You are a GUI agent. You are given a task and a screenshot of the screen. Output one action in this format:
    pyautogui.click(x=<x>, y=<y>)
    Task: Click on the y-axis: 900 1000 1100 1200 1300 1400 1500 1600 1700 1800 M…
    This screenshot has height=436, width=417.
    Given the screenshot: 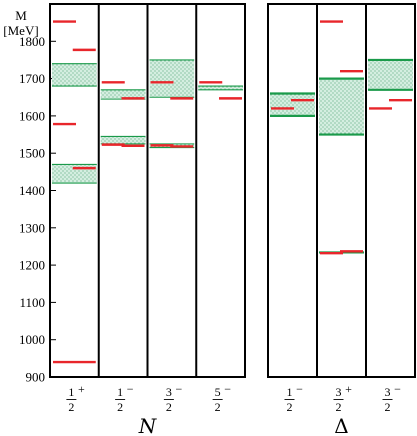 What is the action you would take?
    pyautogui.click(x=29, y=196)
    